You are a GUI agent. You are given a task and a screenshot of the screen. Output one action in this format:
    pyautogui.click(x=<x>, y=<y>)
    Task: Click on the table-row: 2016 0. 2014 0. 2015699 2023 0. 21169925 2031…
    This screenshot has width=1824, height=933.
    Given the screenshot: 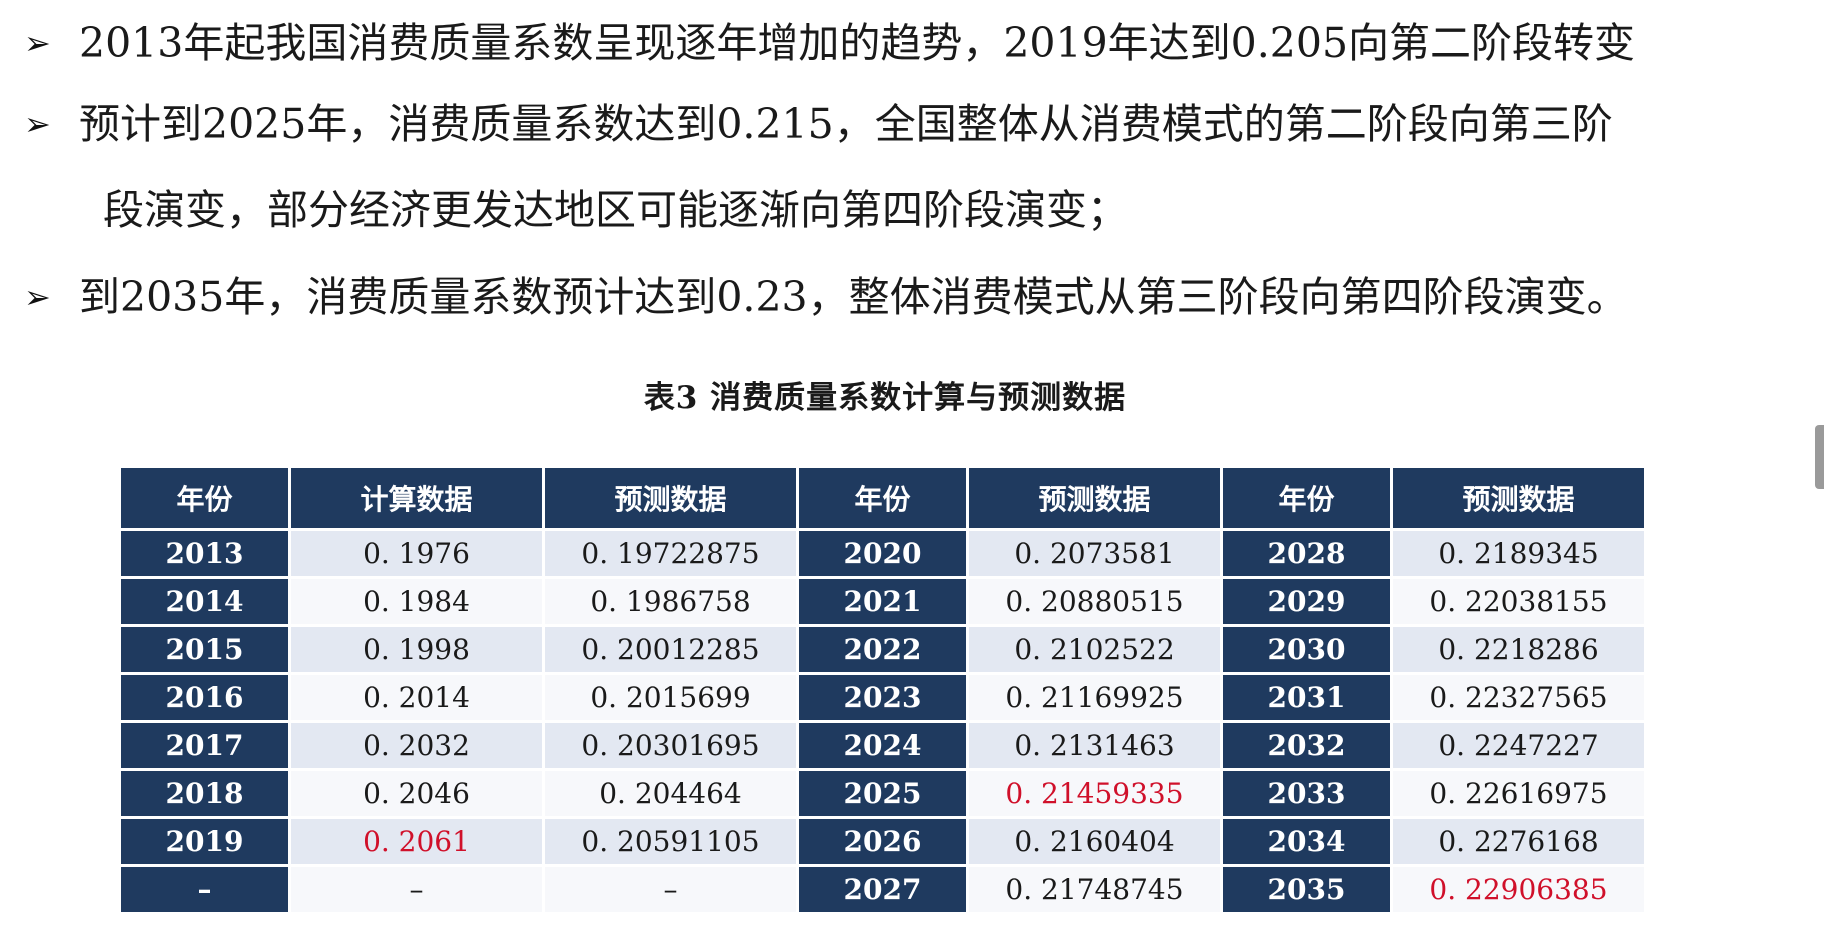 What is the action you would take?
    pyautogui.click(x=882, y=697)
    